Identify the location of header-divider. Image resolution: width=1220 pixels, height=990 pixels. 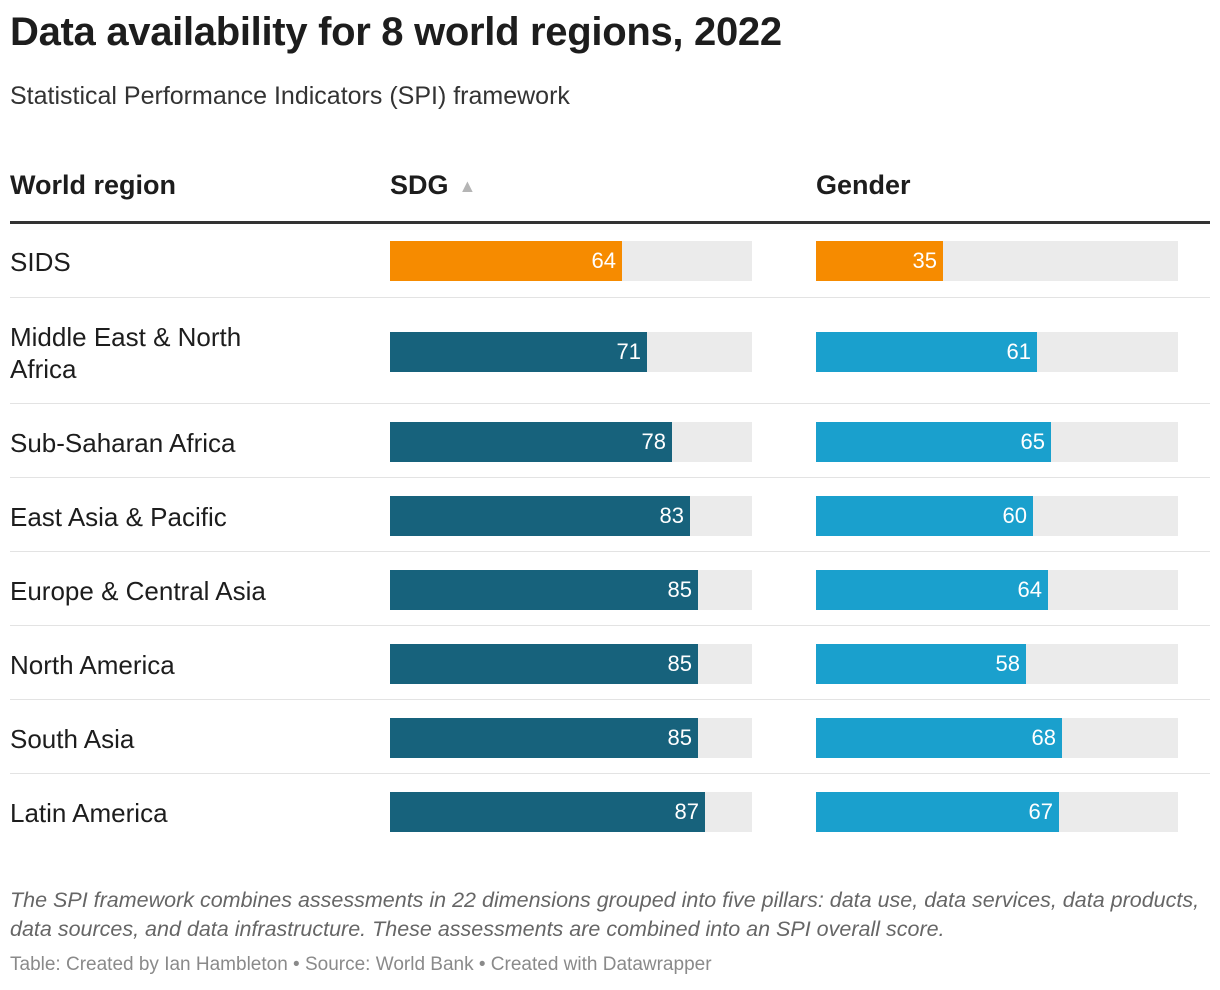
(610, 222).